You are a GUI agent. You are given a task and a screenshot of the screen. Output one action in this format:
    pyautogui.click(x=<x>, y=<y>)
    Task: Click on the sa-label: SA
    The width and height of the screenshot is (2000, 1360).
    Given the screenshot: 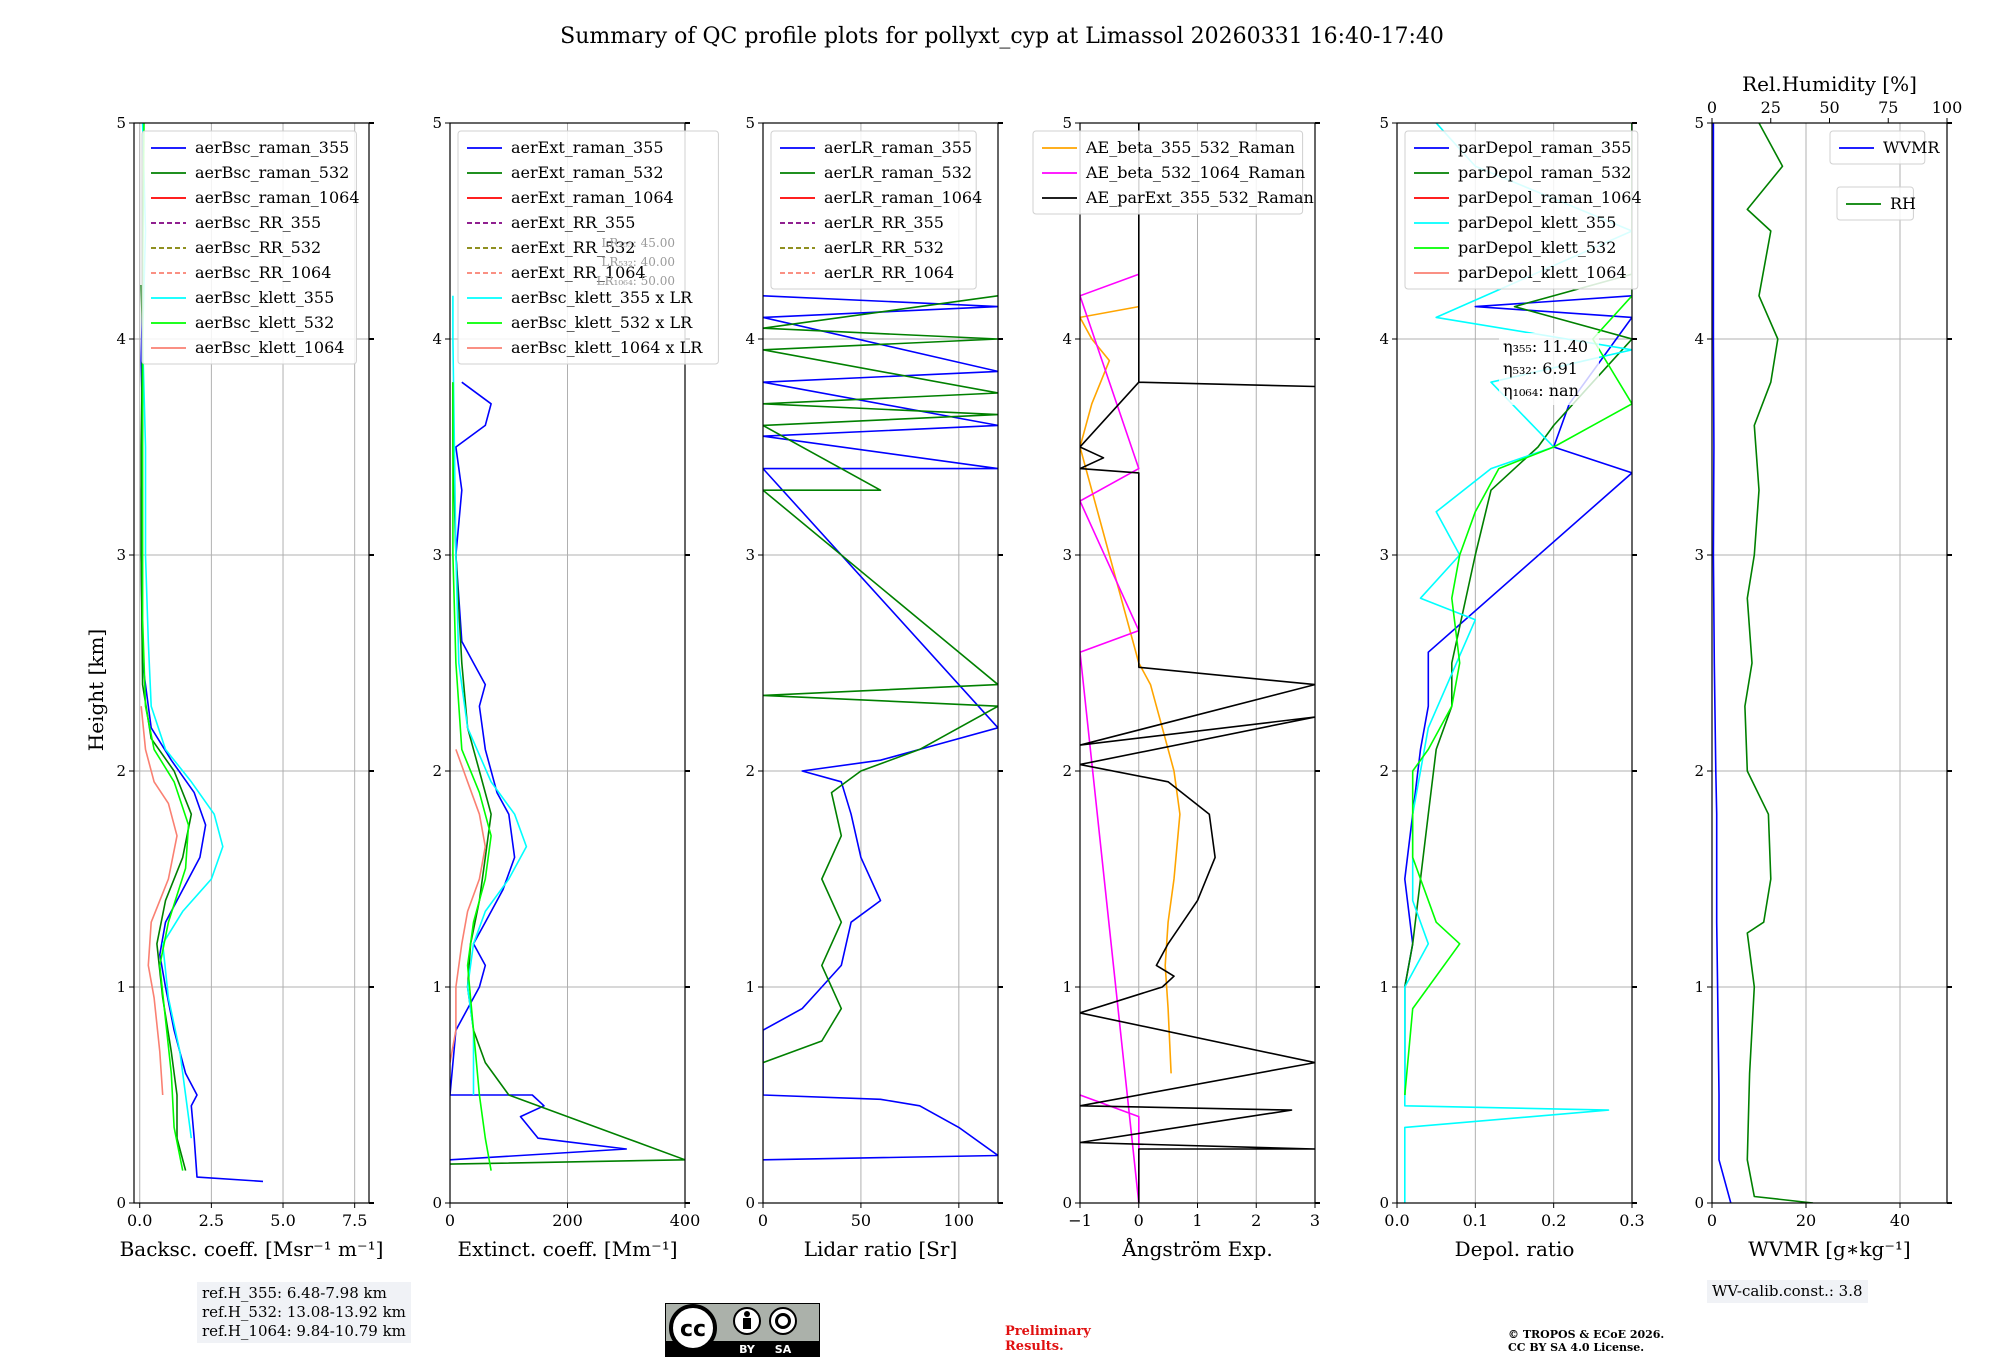 What is the action you would take?
    pyautogui.click(x=783, y=1349)
    